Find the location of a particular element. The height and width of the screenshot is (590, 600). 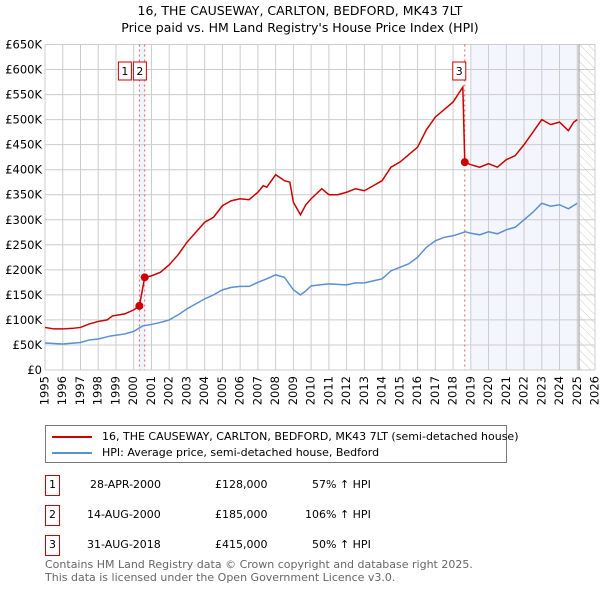

y-tick-label: £550K is located at coordinates (23, 95).